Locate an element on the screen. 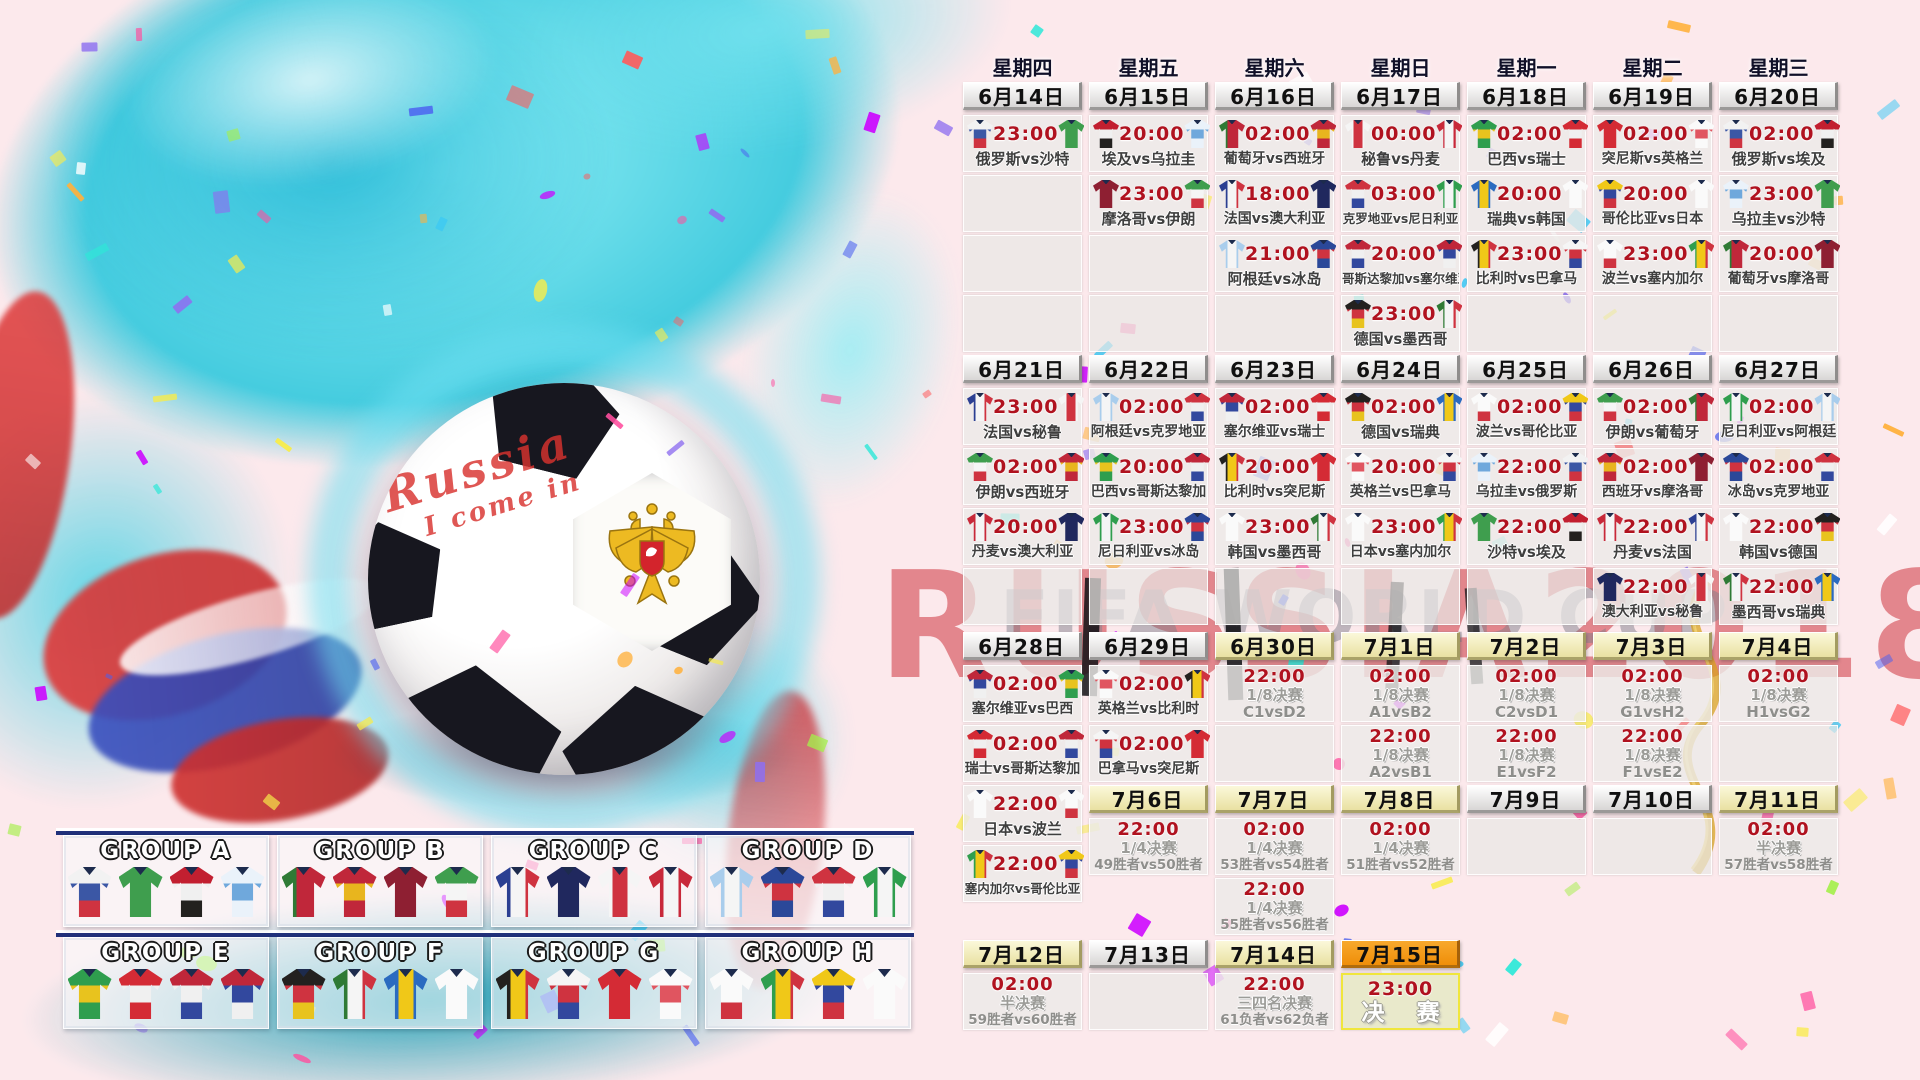 Image resolution: width=1920 pixels, height=1080 pixels. date-button: 6月26日 is located at coordinates (1652, 369).